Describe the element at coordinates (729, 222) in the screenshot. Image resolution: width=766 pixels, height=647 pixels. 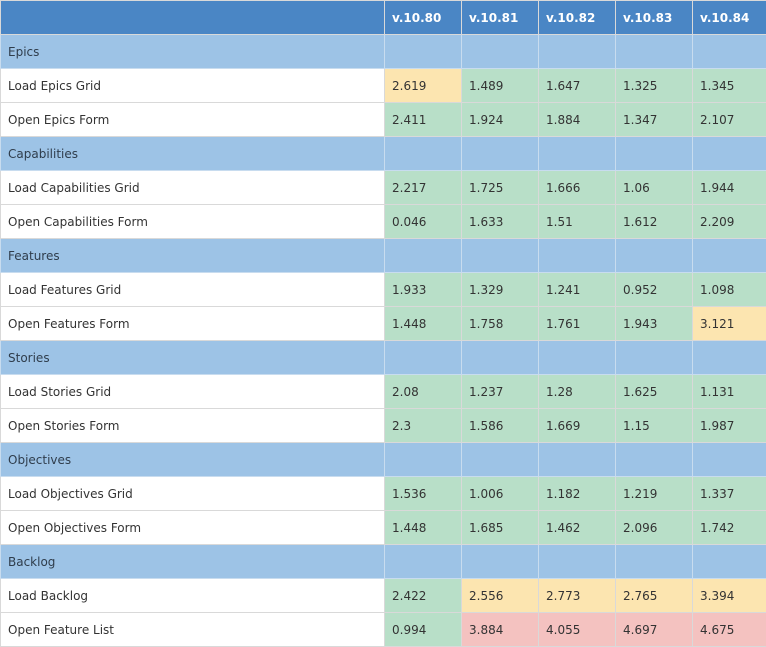
I see `value-cell: 2.209` at that location.